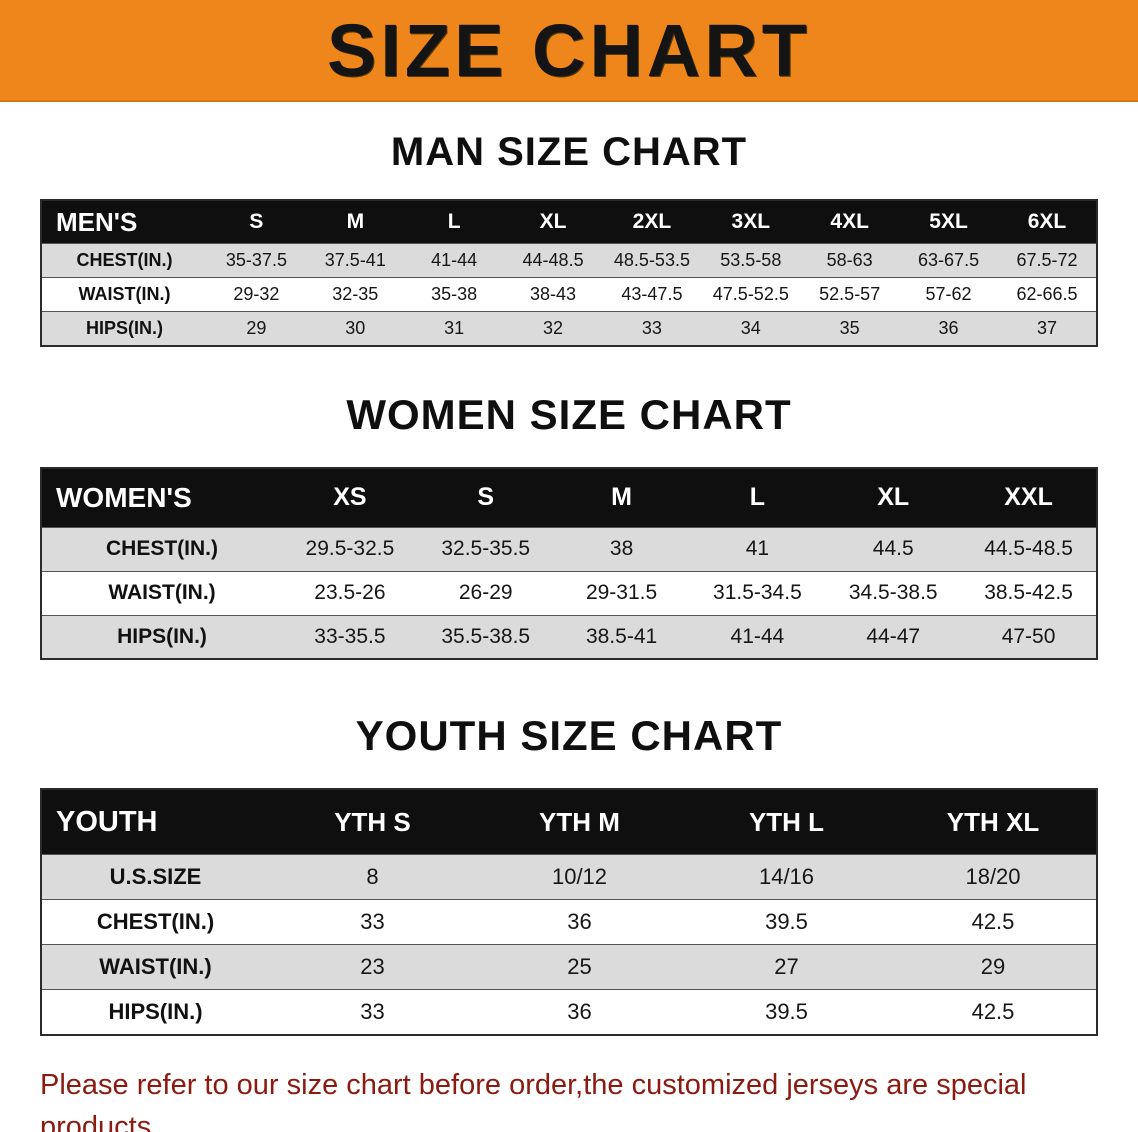 The image size is (1138, 1132). Describe the element at coordinates (155, 876) in the screenshot. I see `row-label: U.S.SIZE` at that location.